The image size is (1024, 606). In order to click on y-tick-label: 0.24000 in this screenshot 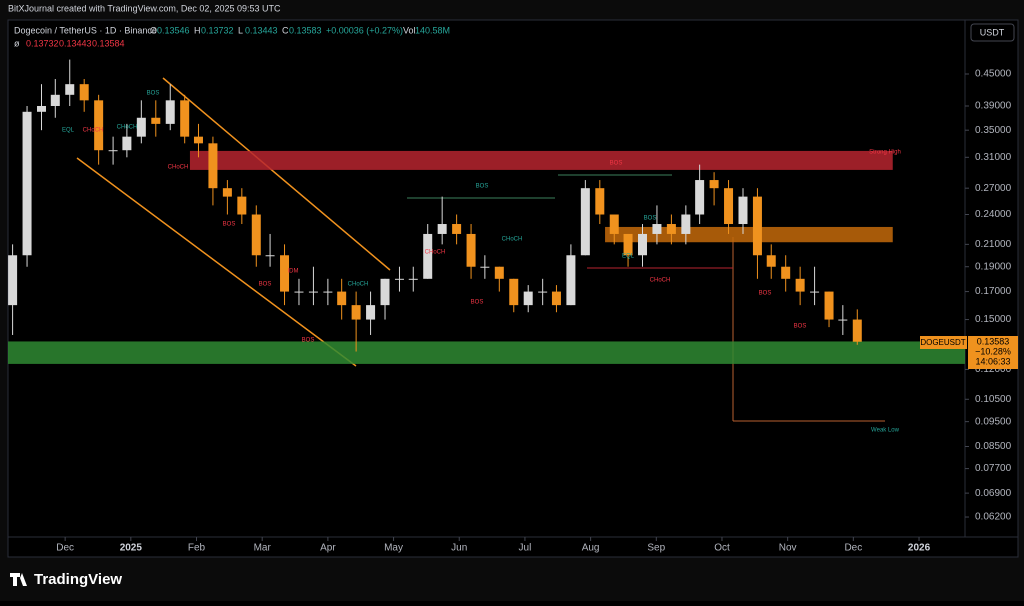, I will do `click(993, 214)`.